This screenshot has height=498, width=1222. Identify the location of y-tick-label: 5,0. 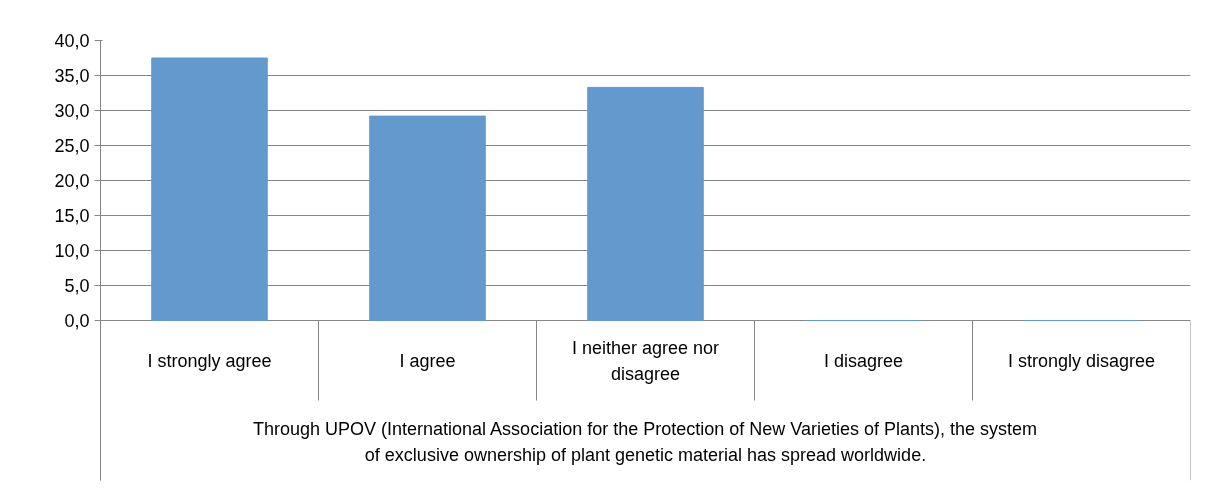
(77, 286).